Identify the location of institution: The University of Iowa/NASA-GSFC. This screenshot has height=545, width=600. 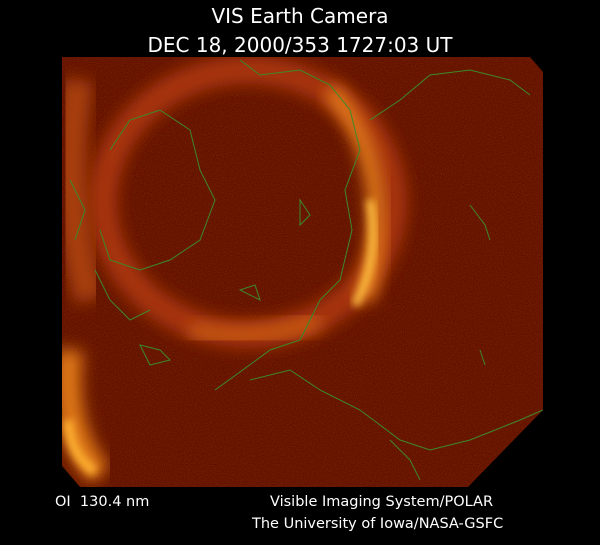
(377, 524).